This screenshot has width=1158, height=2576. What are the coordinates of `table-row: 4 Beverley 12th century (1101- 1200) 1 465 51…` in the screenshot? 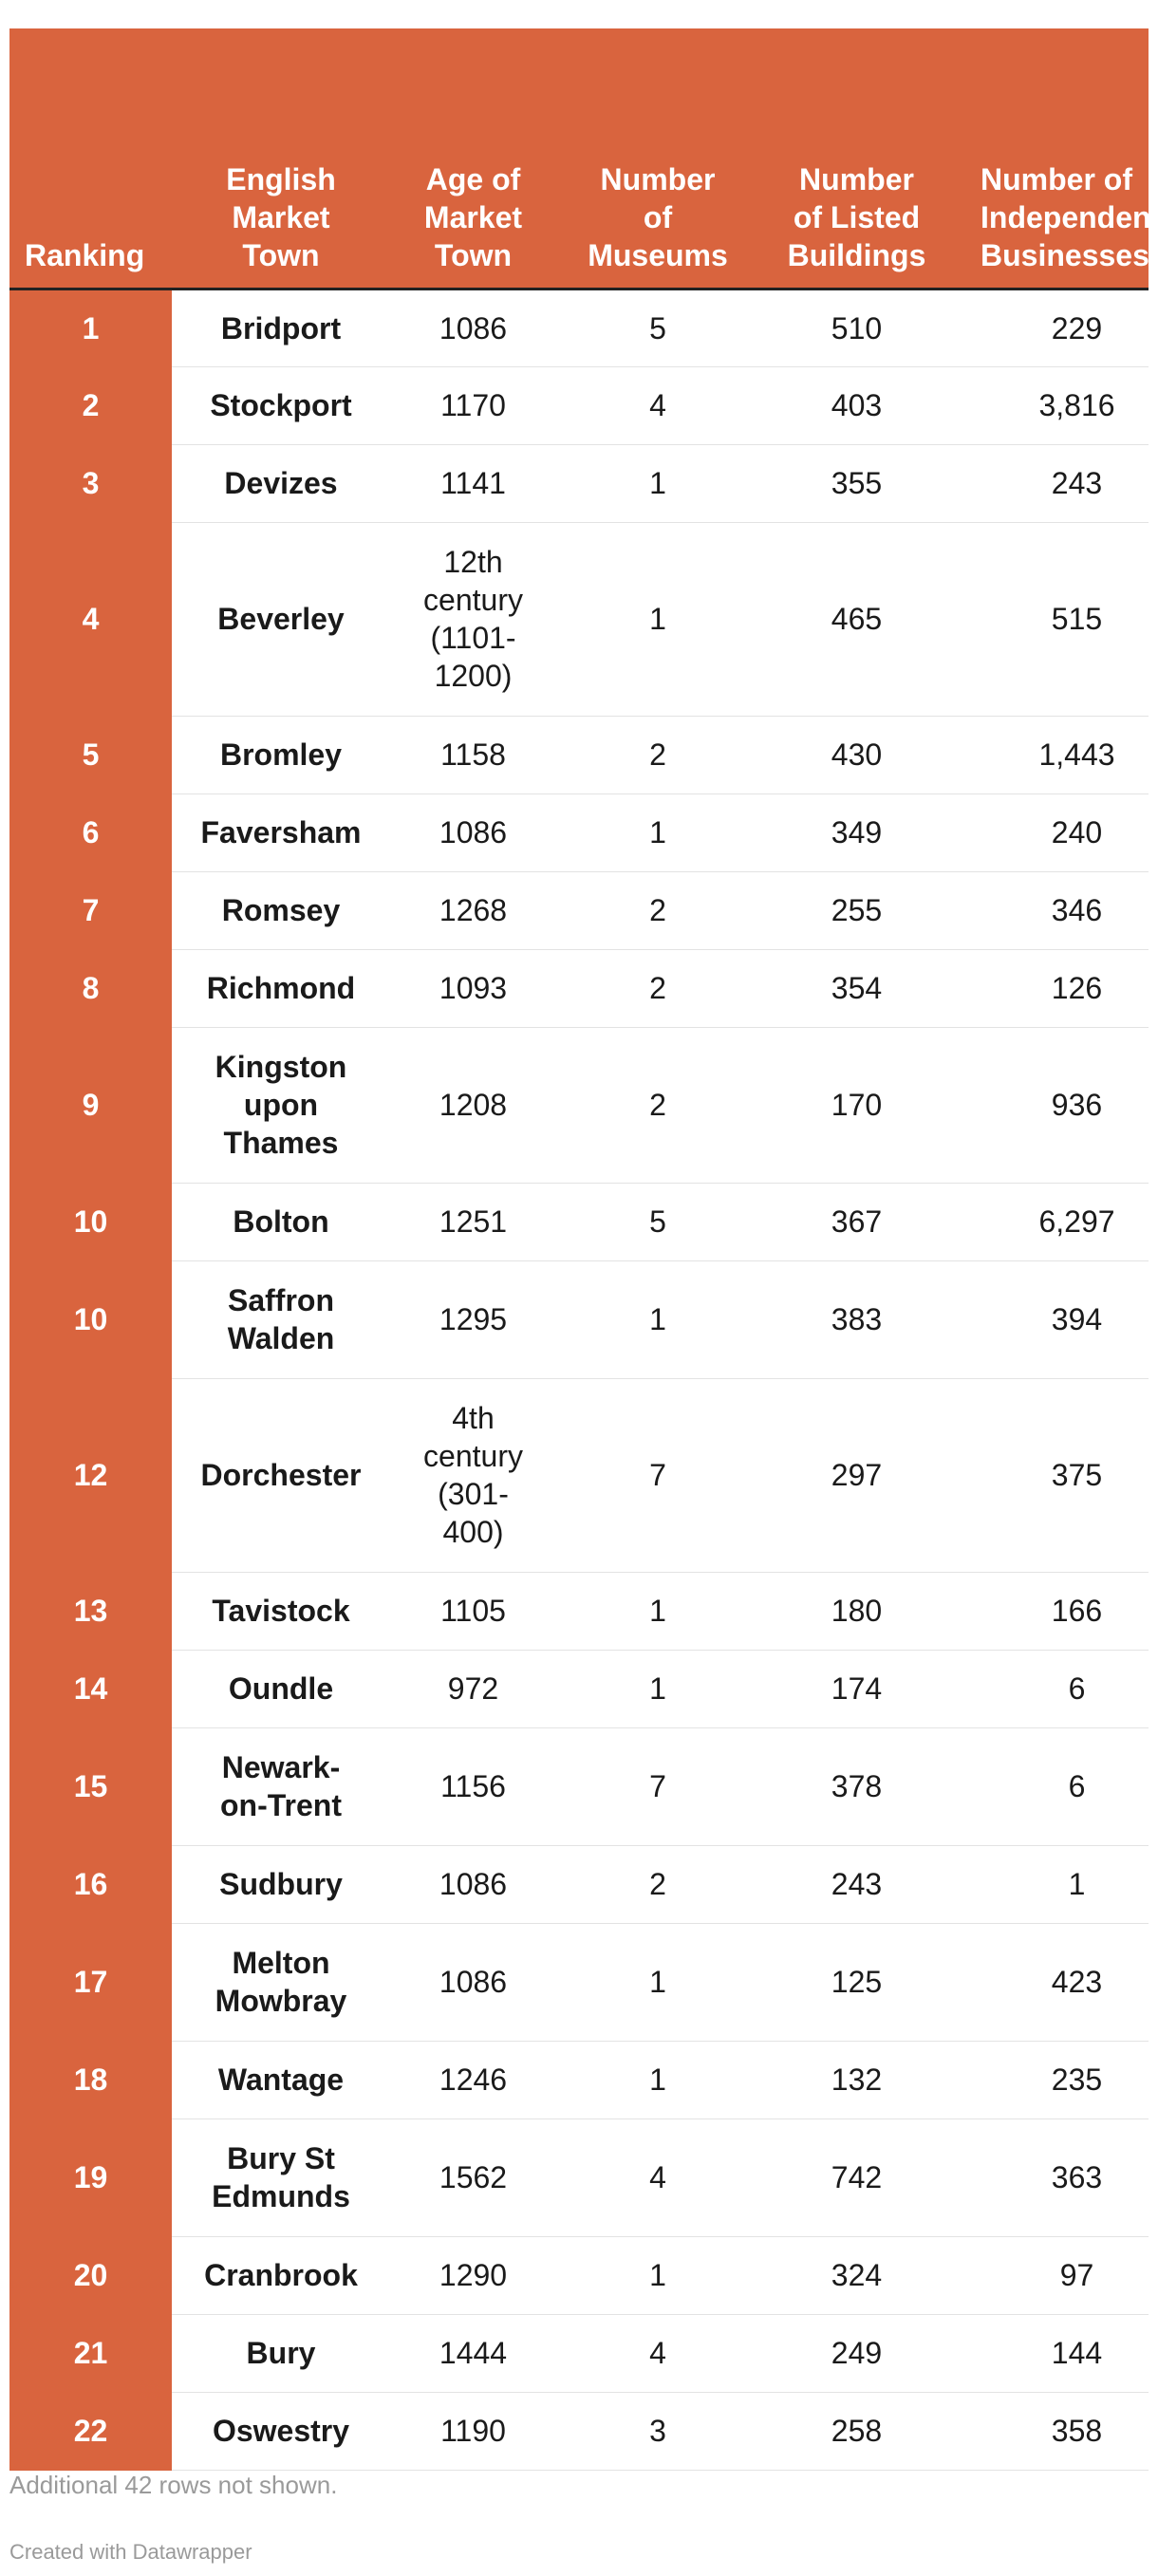 It's located at (579, 619).